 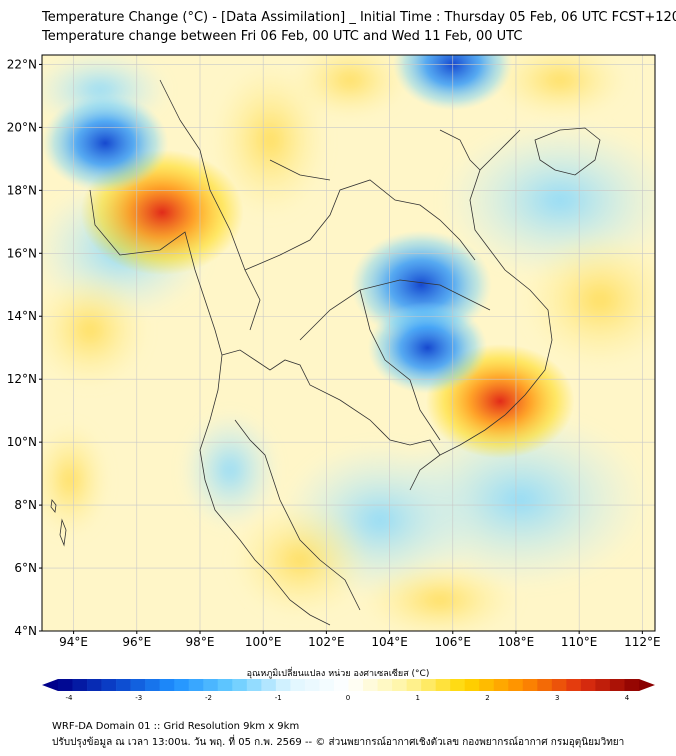 What do you see at coordinates (263, 642) in the screenshot?
I see `lon-tick-label: 100°E` at bounding box center [263, 642].